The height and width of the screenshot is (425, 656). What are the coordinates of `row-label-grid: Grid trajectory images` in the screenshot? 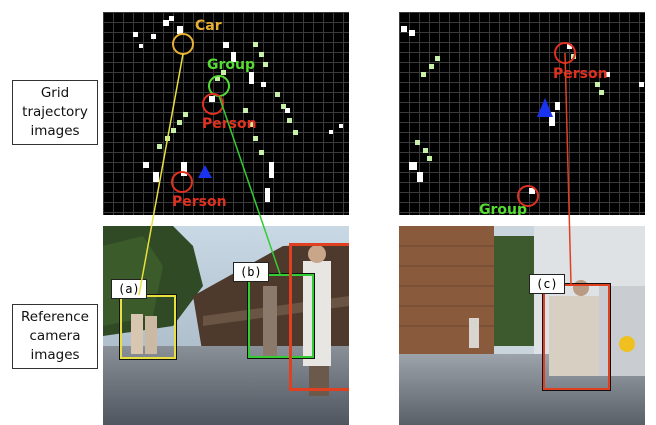 It's located at (55, 112).